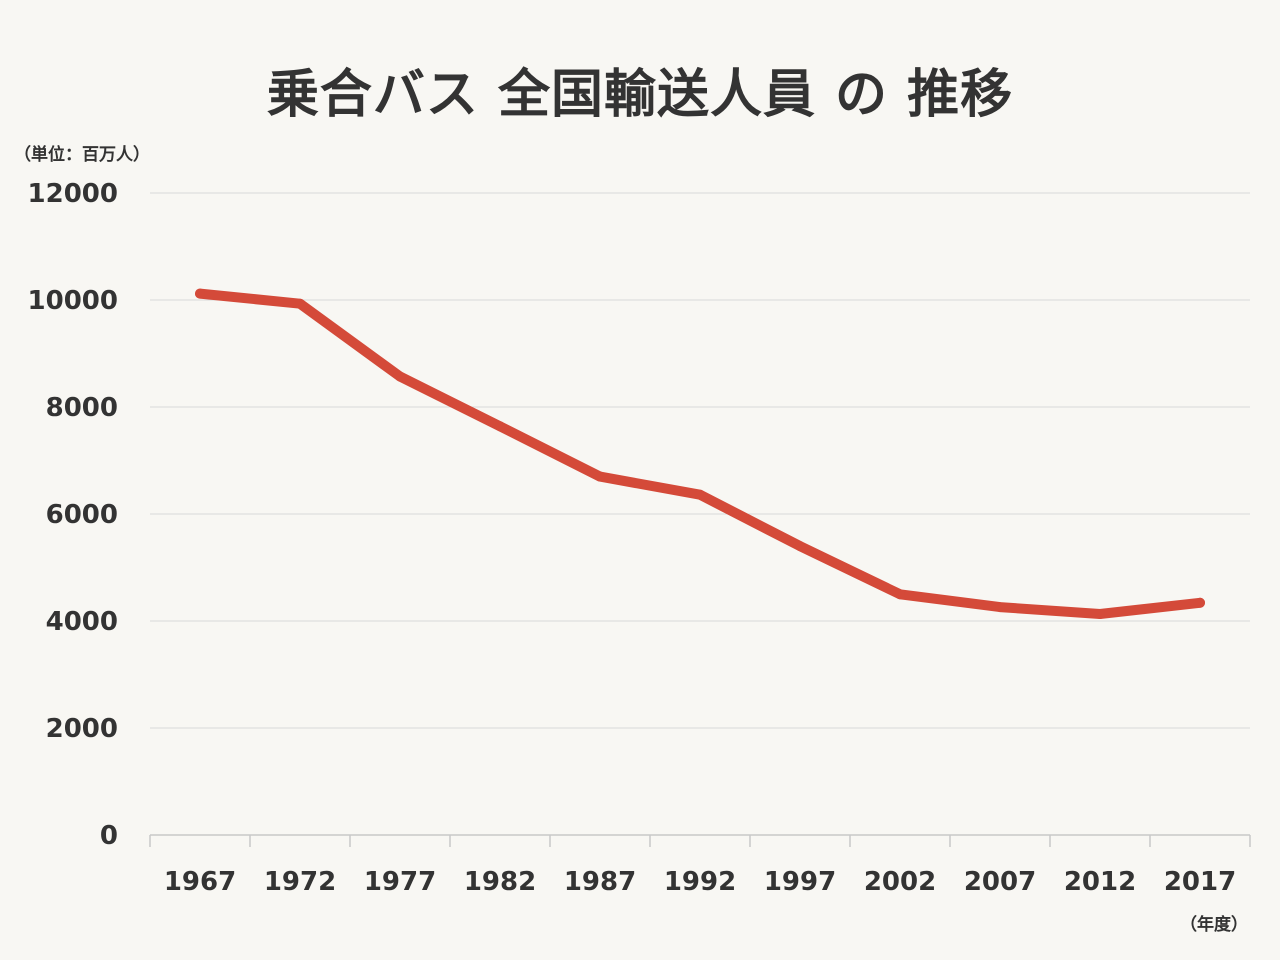  I want to click on x-tick-label-3: 1982, so click(500, 882).